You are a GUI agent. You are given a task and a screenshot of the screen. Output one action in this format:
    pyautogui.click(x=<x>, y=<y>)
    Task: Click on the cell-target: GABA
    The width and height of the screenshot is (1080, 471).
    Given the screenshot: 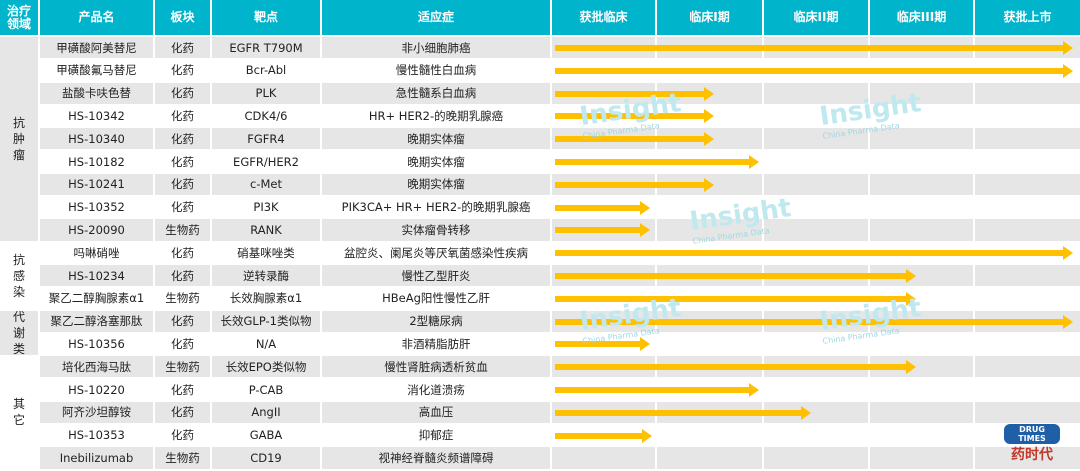 What is the action you would take?
    pyautogui.click(x=266, y=435)
    